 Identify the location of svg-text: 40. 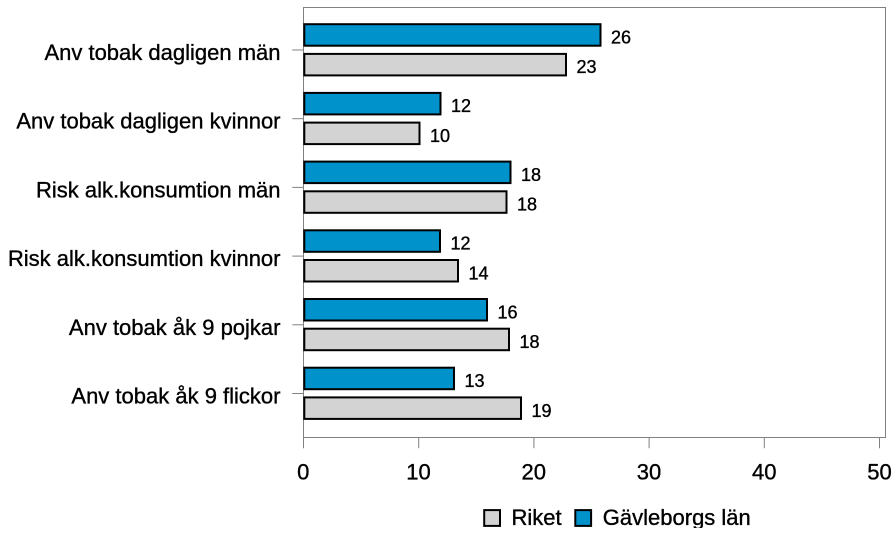
(764, 472).